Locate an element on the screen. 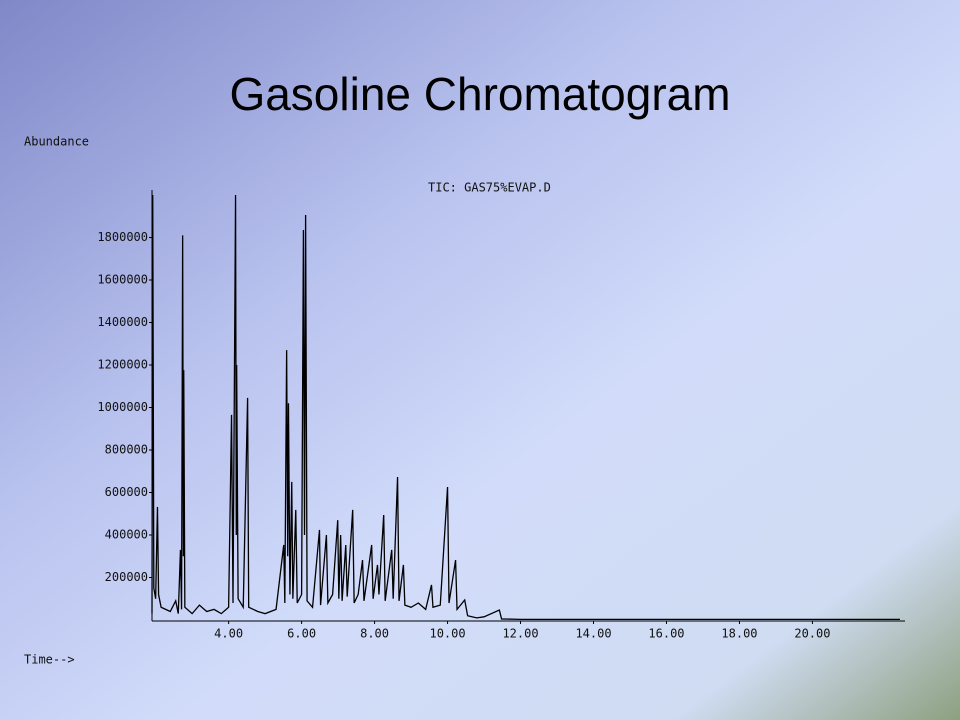 The image size is (960, 720). x-tick-label: 16.00 is located at coordinates (666, 634).